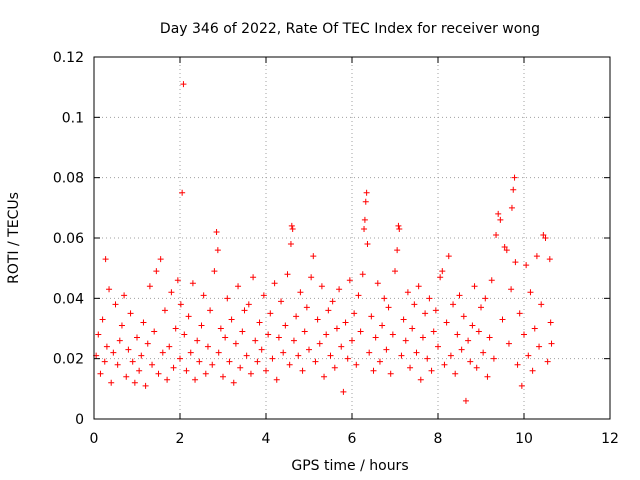 The width and height of the screenshot is (640, 480). I want to click on y-tick-label: 0.08, so click(68, 179).